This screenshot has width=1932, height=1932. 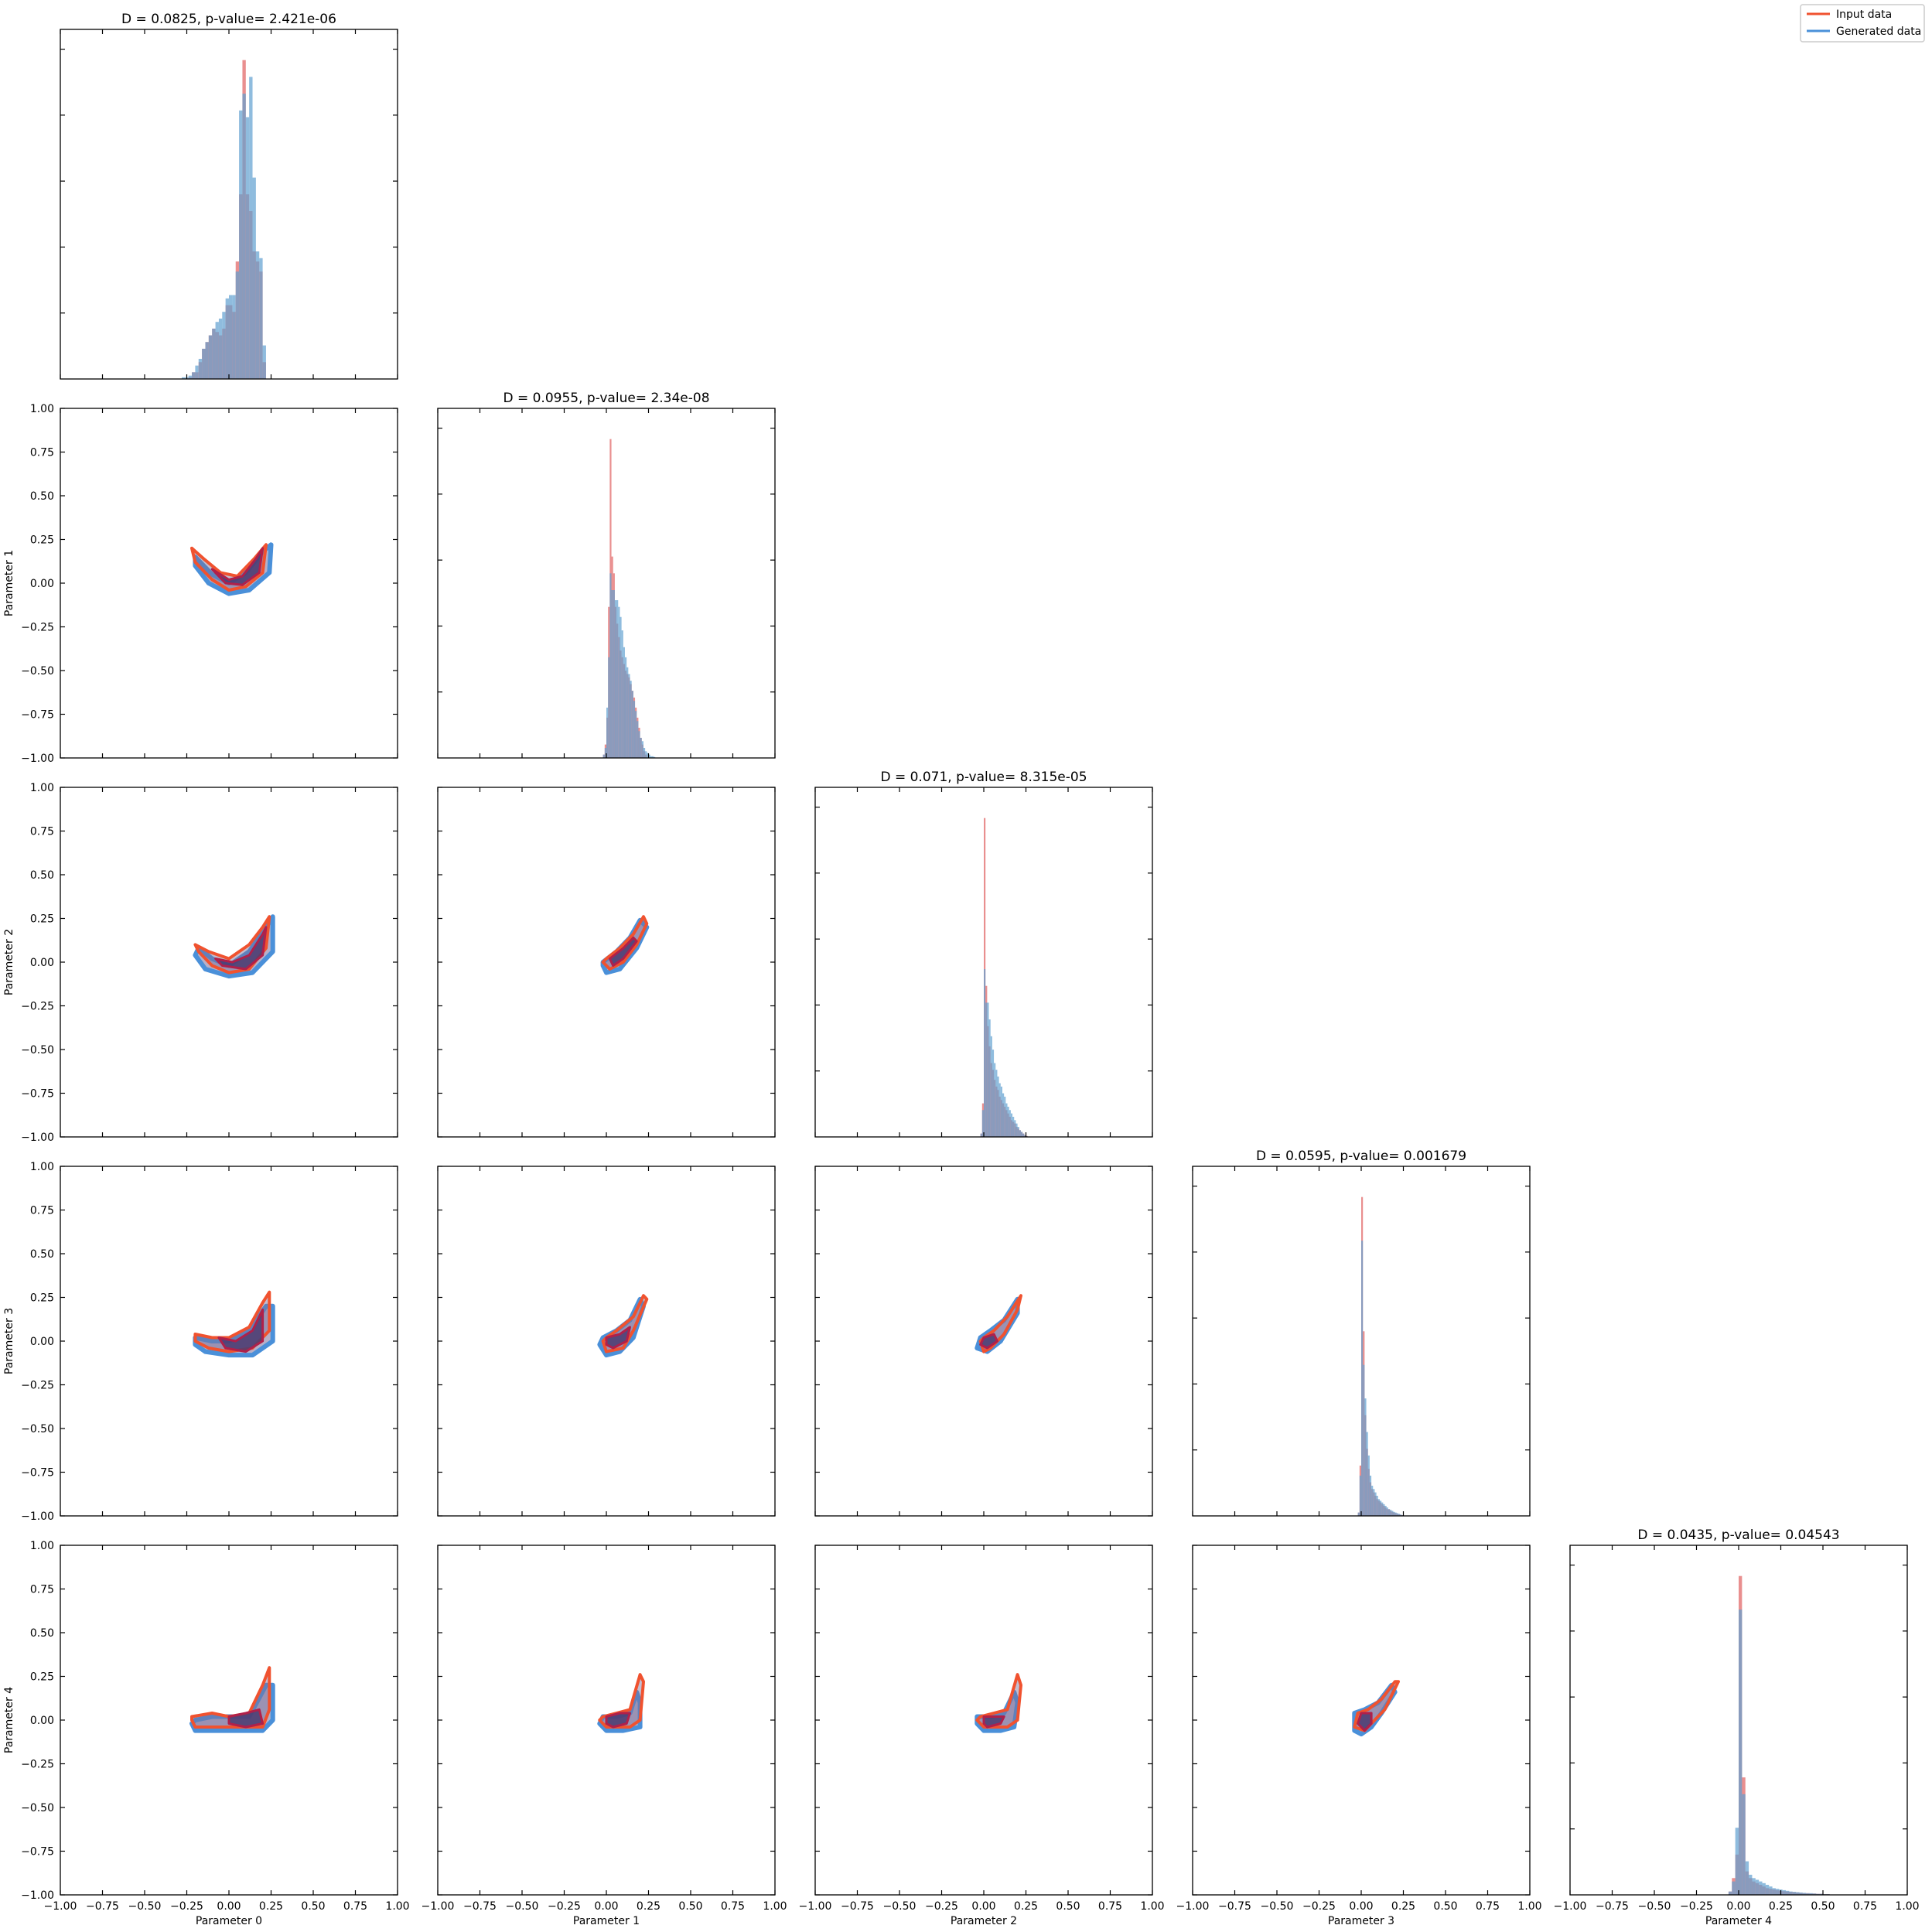 I want to click on y-tick-label: −0.50, so click(x=37, y=1050).